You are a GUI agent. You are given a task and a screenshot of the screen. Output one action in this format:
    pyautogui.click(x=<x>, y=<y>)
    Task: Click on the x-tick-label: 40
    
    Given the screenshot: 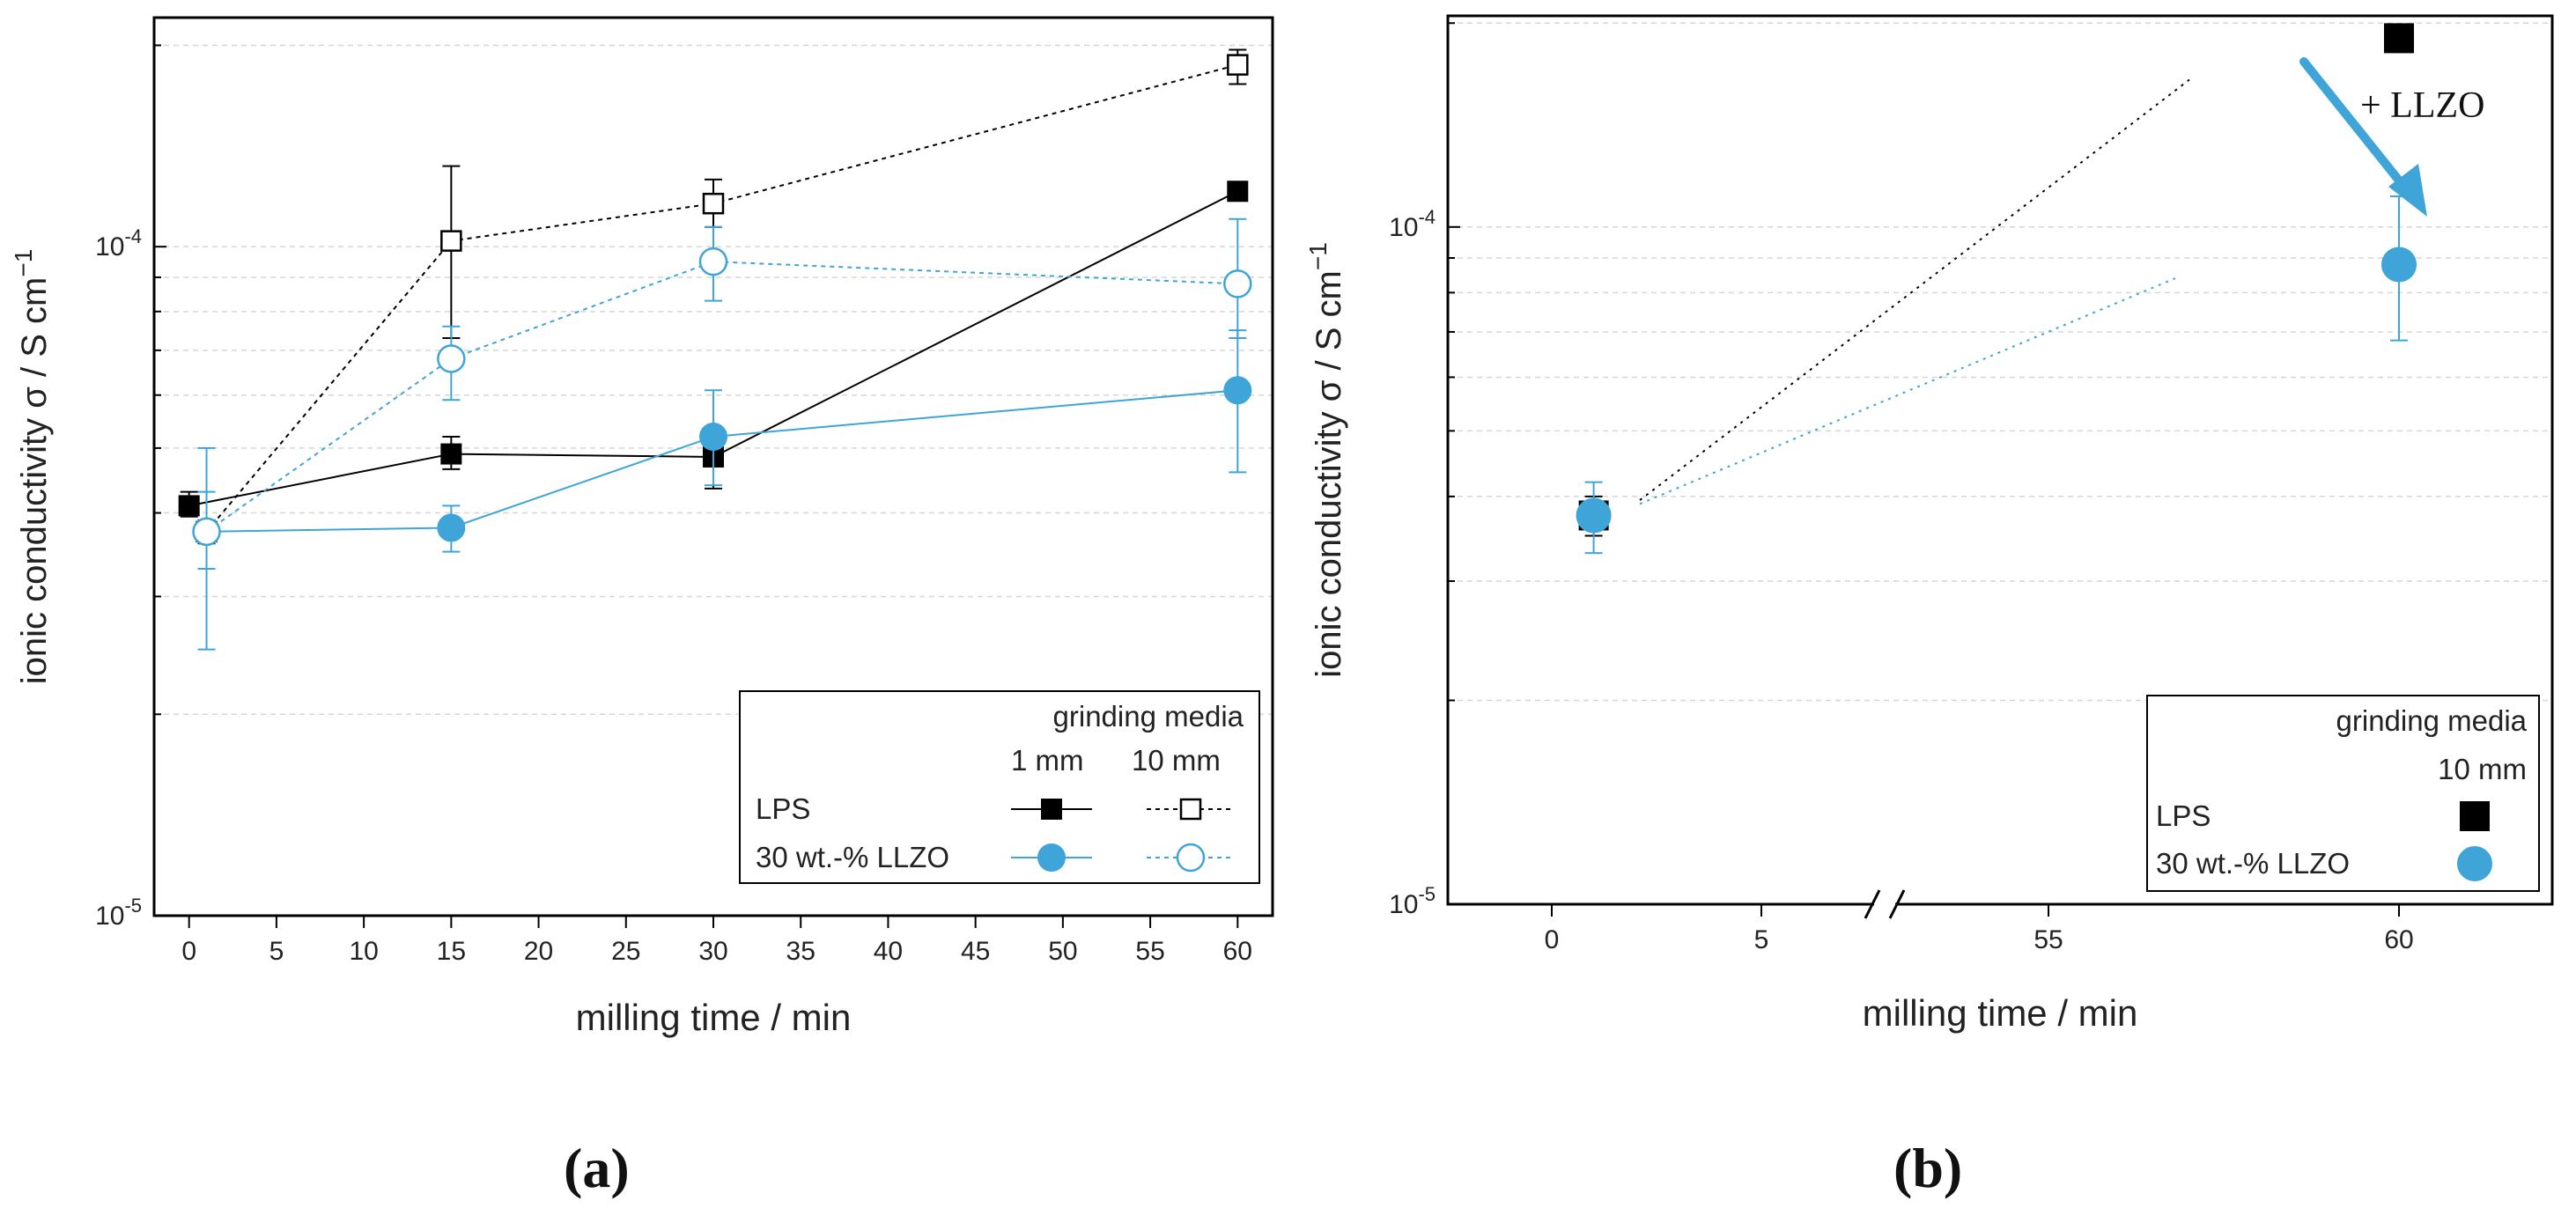 What is the action you would take?
    pyautogui.click(x=888, y=951)
    